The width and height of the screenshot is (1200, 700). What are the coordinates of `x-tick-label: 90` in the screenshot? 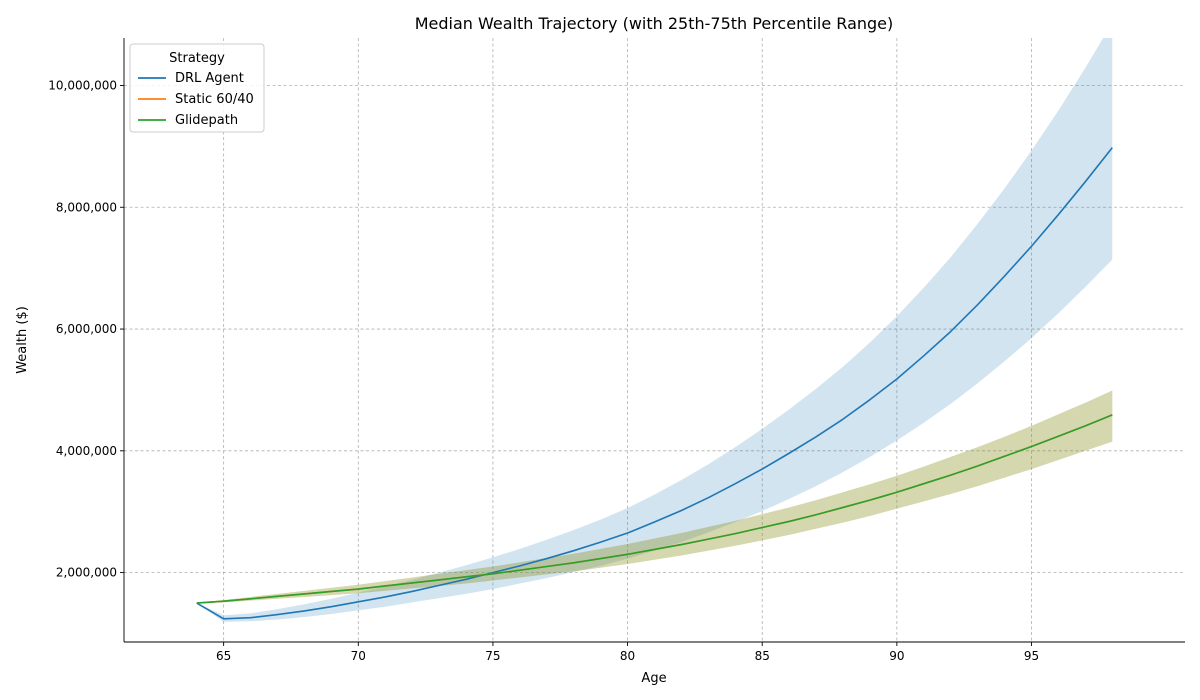 It's located at (896, 656).